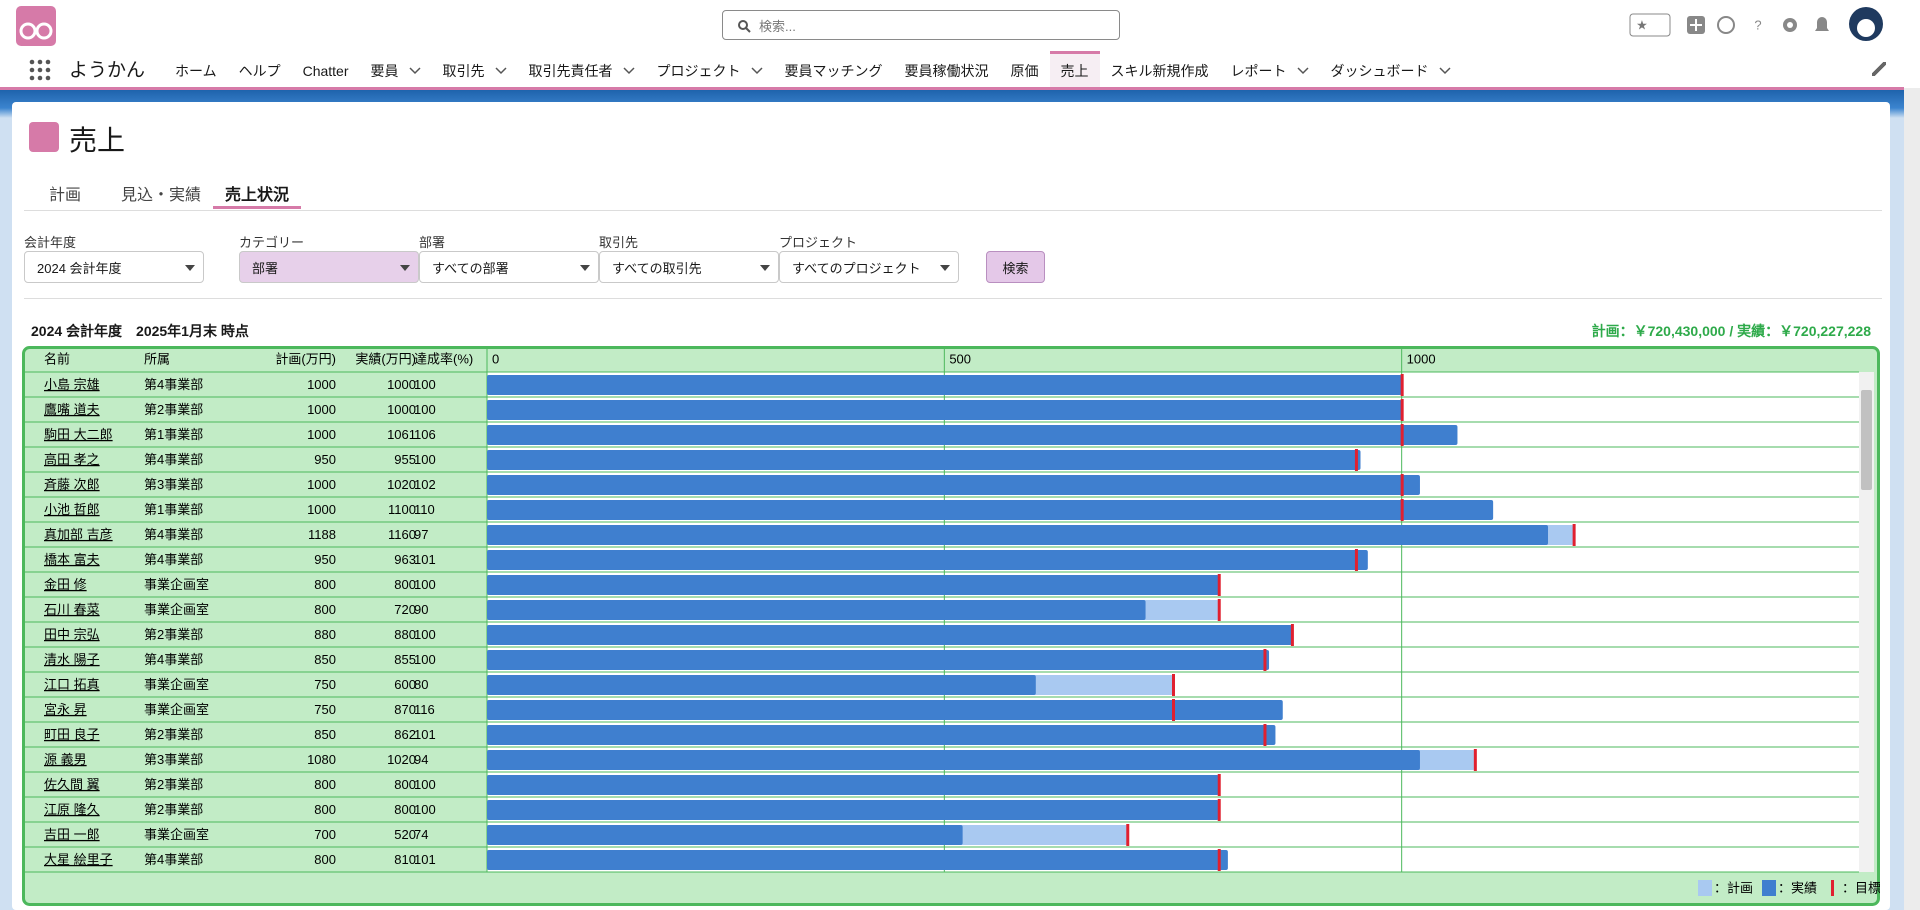 Image resolution: width=1920 pixels, height=910 pixels. Describe the element at coordinates (140, 331) in the screenshot. I see `summary-heading: 2024 会計年度 2025年1月末 時点` at that location.